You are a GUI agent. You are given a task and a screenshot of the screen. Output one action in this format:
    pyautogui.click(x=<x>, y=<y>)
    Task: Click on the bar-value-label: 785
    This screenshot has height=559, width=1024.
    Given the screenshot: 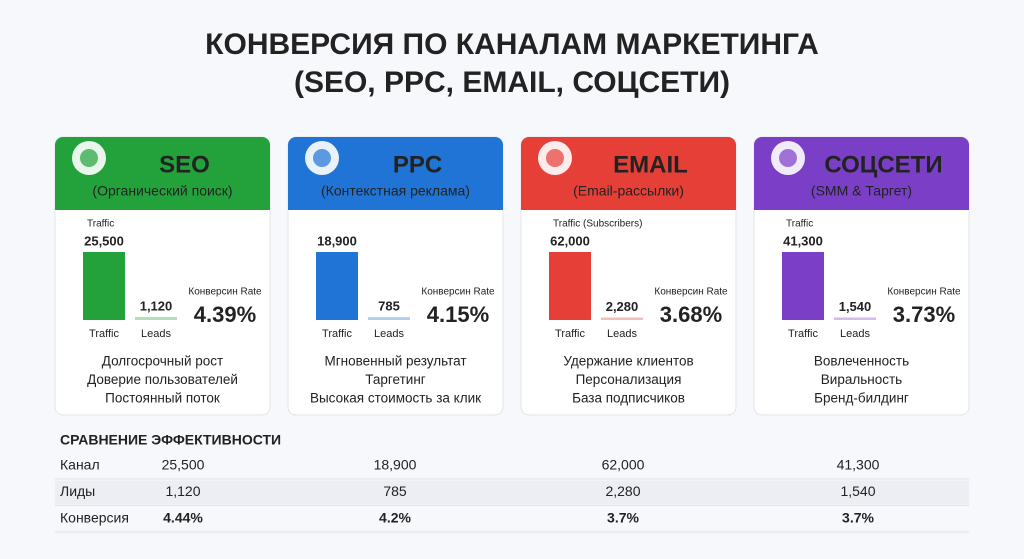 What is the action you would take?
    pyautogui.click(x=389, y=306)
    